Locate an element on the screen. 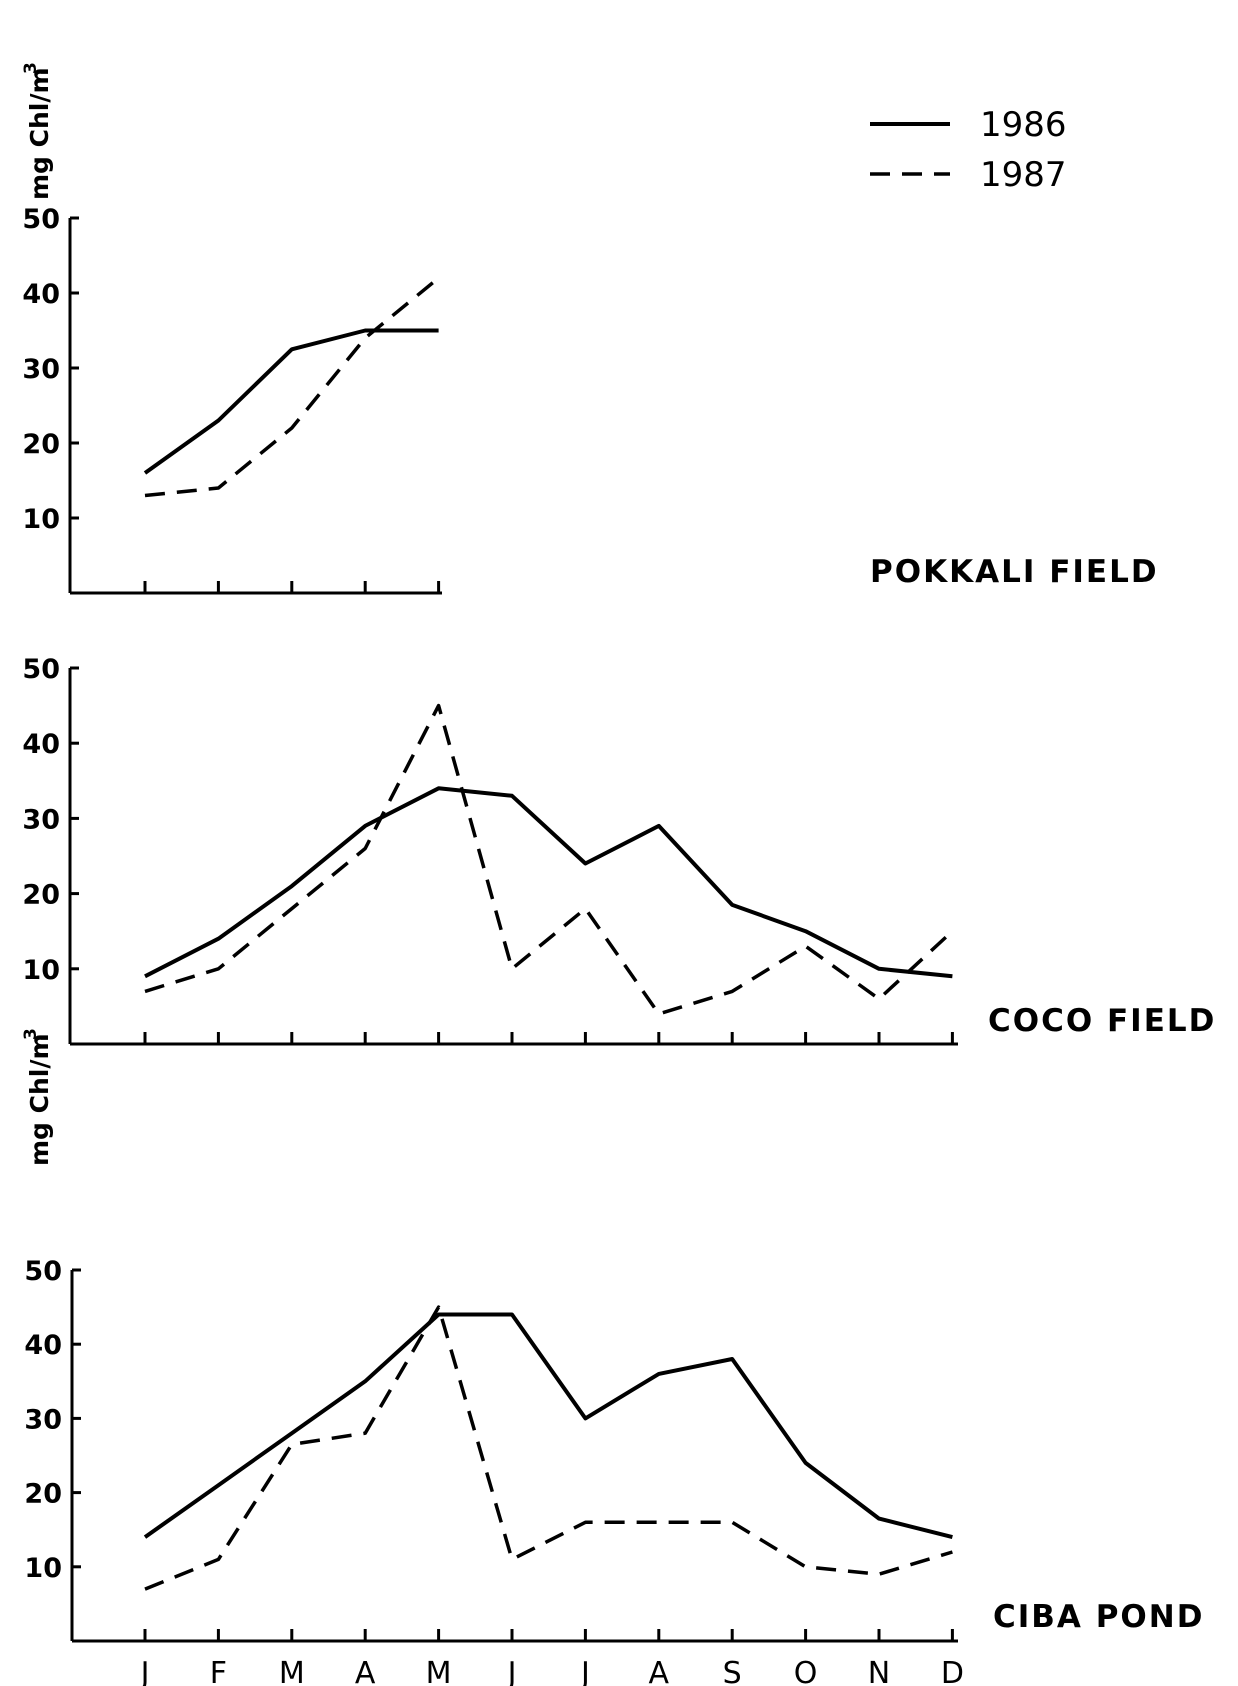 This screenshot has width=1238, height=1686. y-tick-label-pokkali-field-20: 20 is located at coordinates (41, 444).